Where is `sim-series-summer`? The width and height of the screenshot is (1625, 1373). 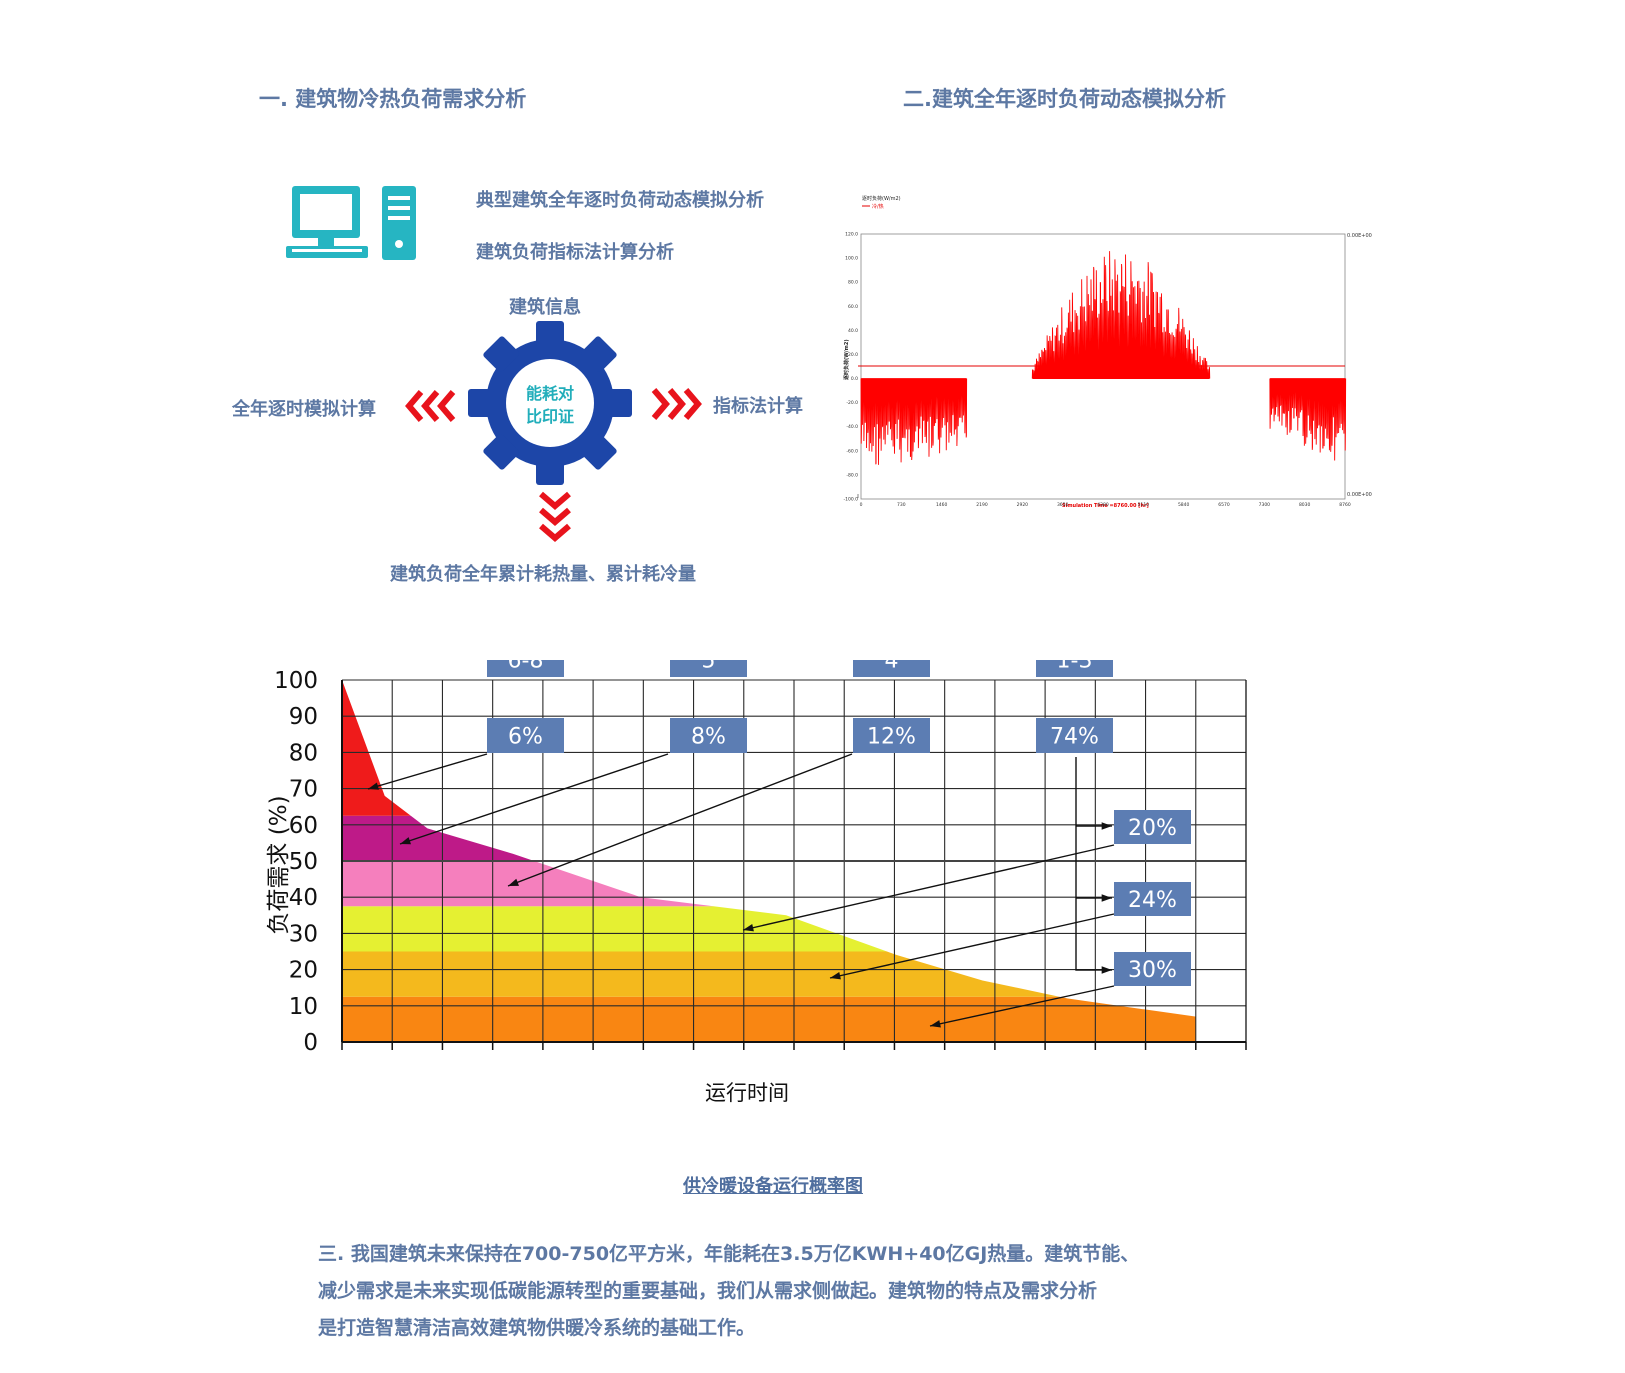
sim-series-summer is located at coordinates (1121, 315).